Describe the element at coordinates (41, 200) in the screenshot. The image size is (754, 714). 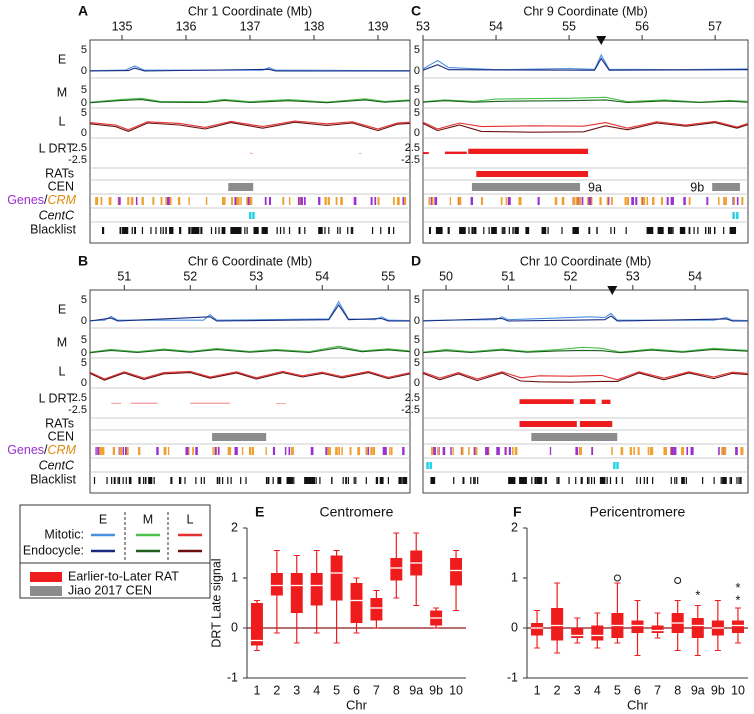
I see `track-label: Genes/CRM` at that location.